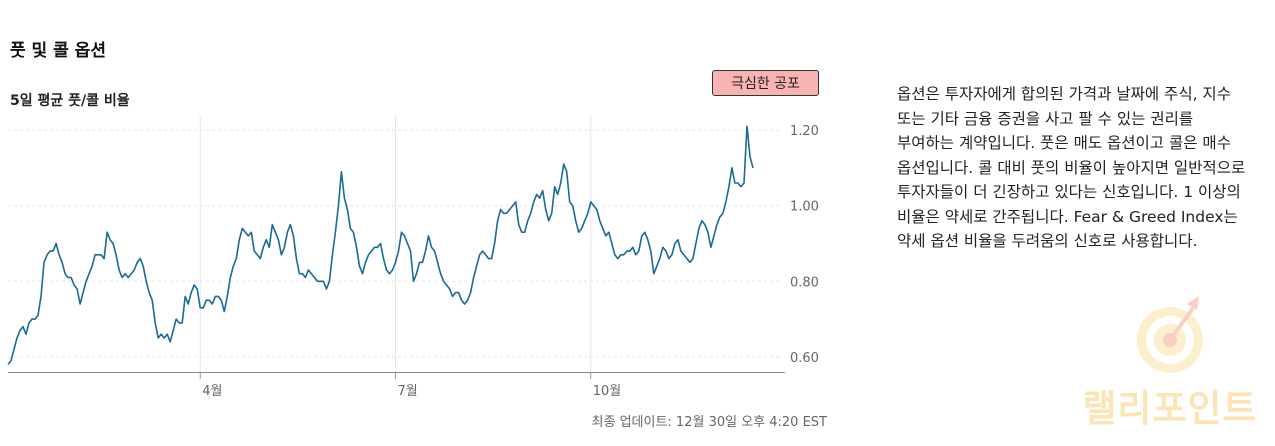  I want to click on last-updated-text: 최종 업데이트: 12월 30일 오후 4:20 EST, so click(709, 422).